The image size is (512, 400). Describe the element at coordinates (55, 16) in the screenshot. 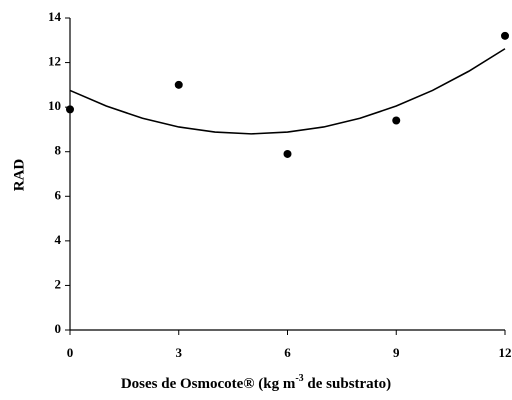

I see `y-tick-label: 14` at that location.